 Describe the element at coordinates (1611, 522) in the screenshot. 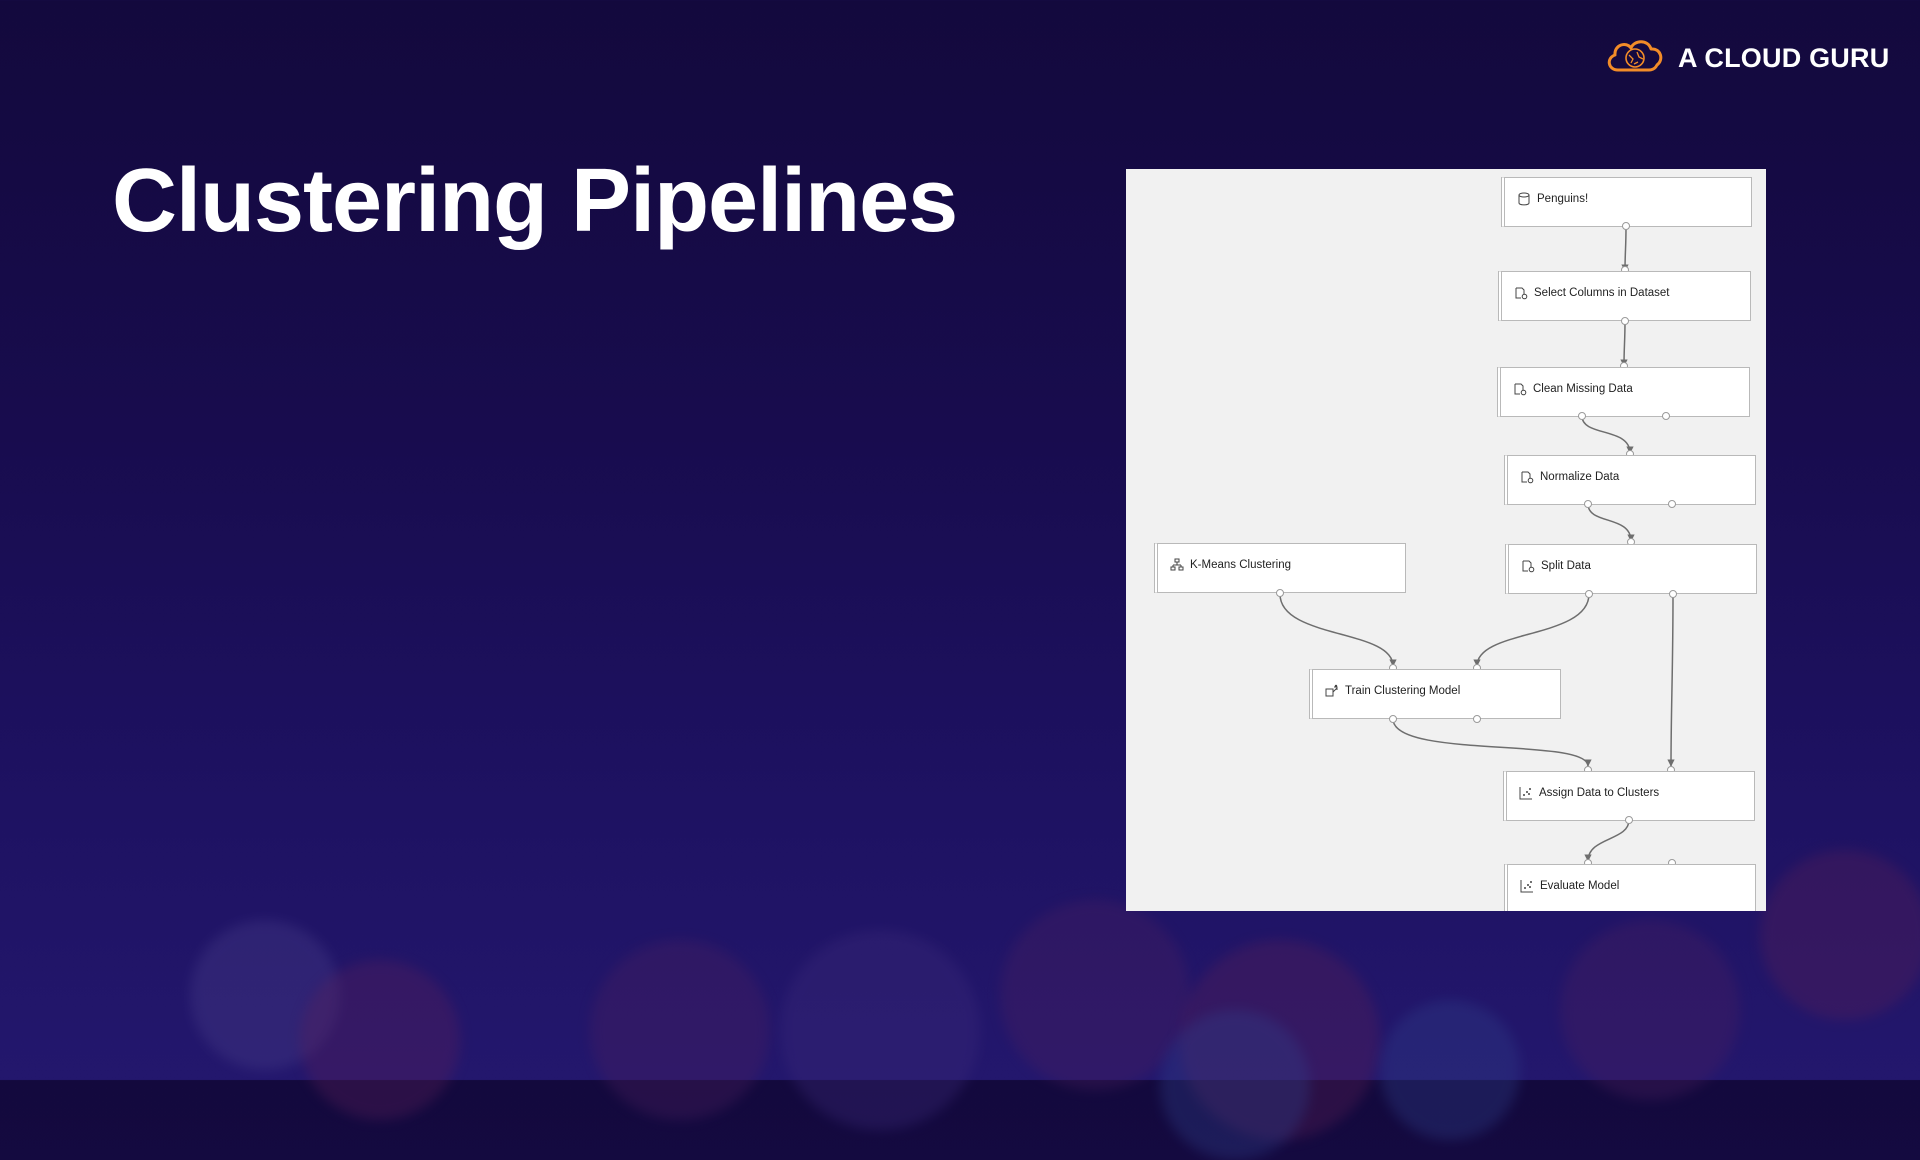

I see `connection-normalize-to-split` at that location.